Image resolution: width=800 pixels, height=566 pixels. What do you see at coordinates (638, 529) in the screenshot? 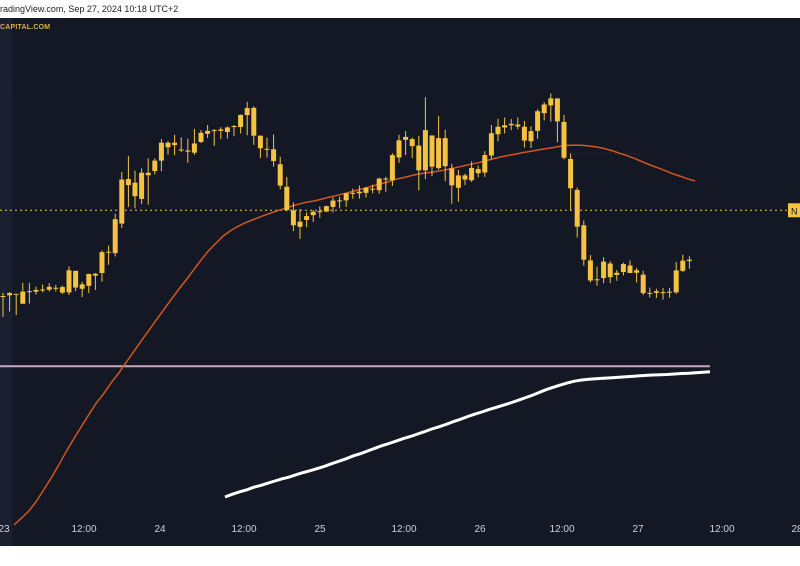
I see `time-tick-label: 27` at bounding box center [638, 529].